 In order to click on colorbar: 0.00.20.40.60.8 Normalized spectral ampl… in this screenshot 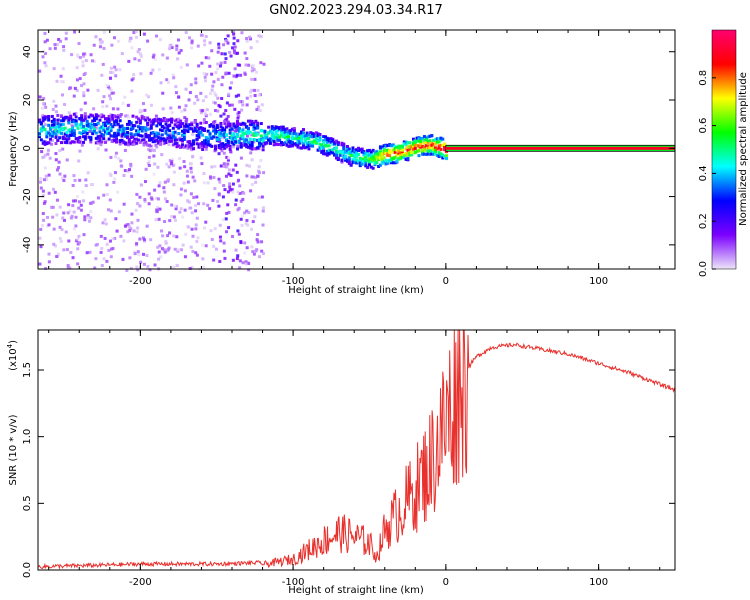, I will do `click(723, 153)`.